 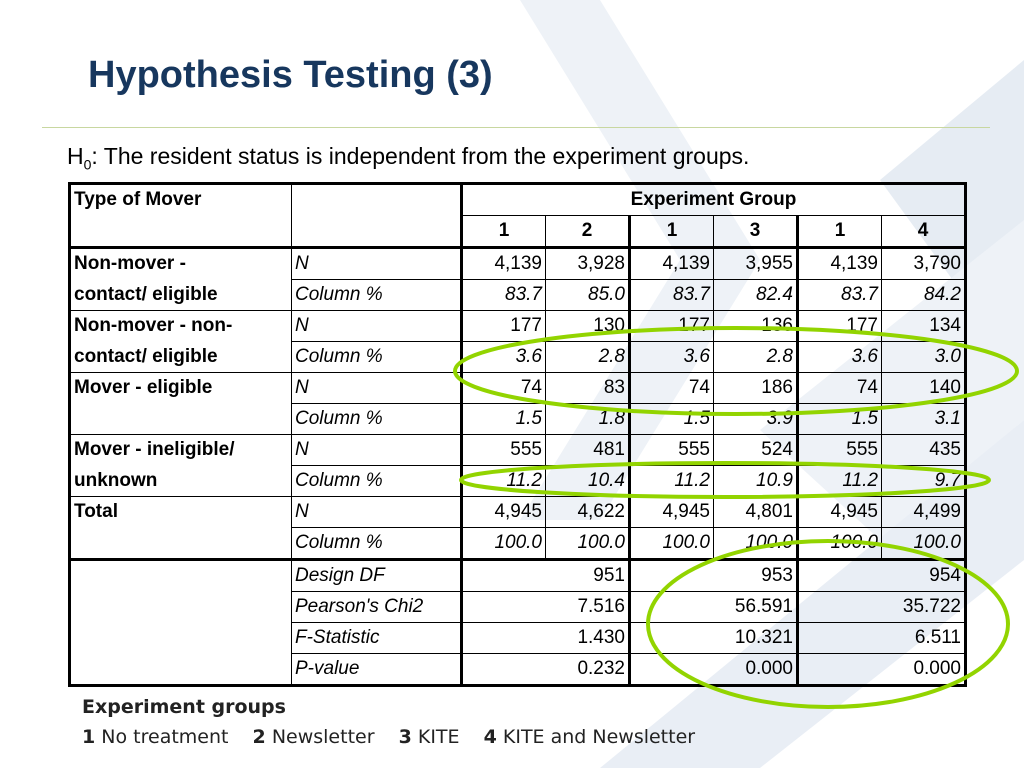 I want to click on percent-cell: 3.0, so click(x=924, y=357).